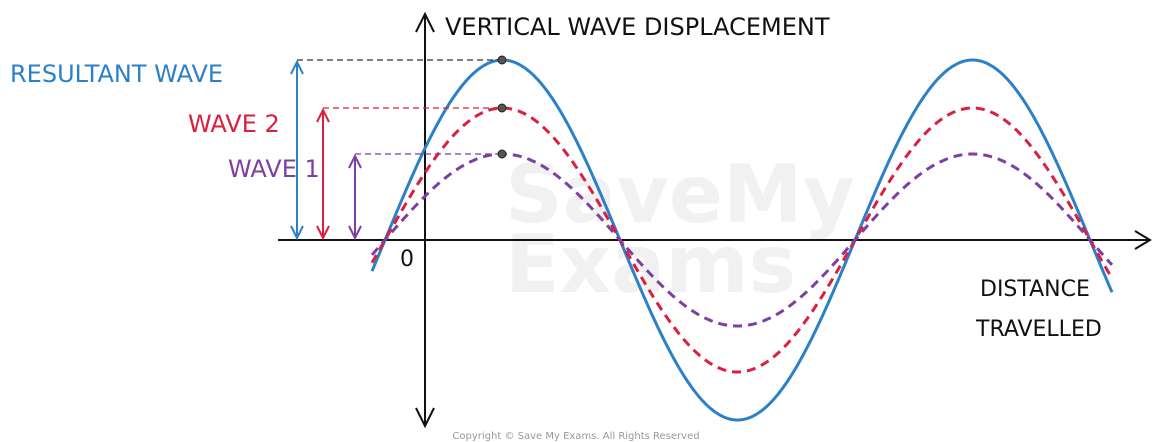  Describe the element at coordinates (1035, 289) in the screenshot. I see `x-axis-label: DISTANCE` at that location.